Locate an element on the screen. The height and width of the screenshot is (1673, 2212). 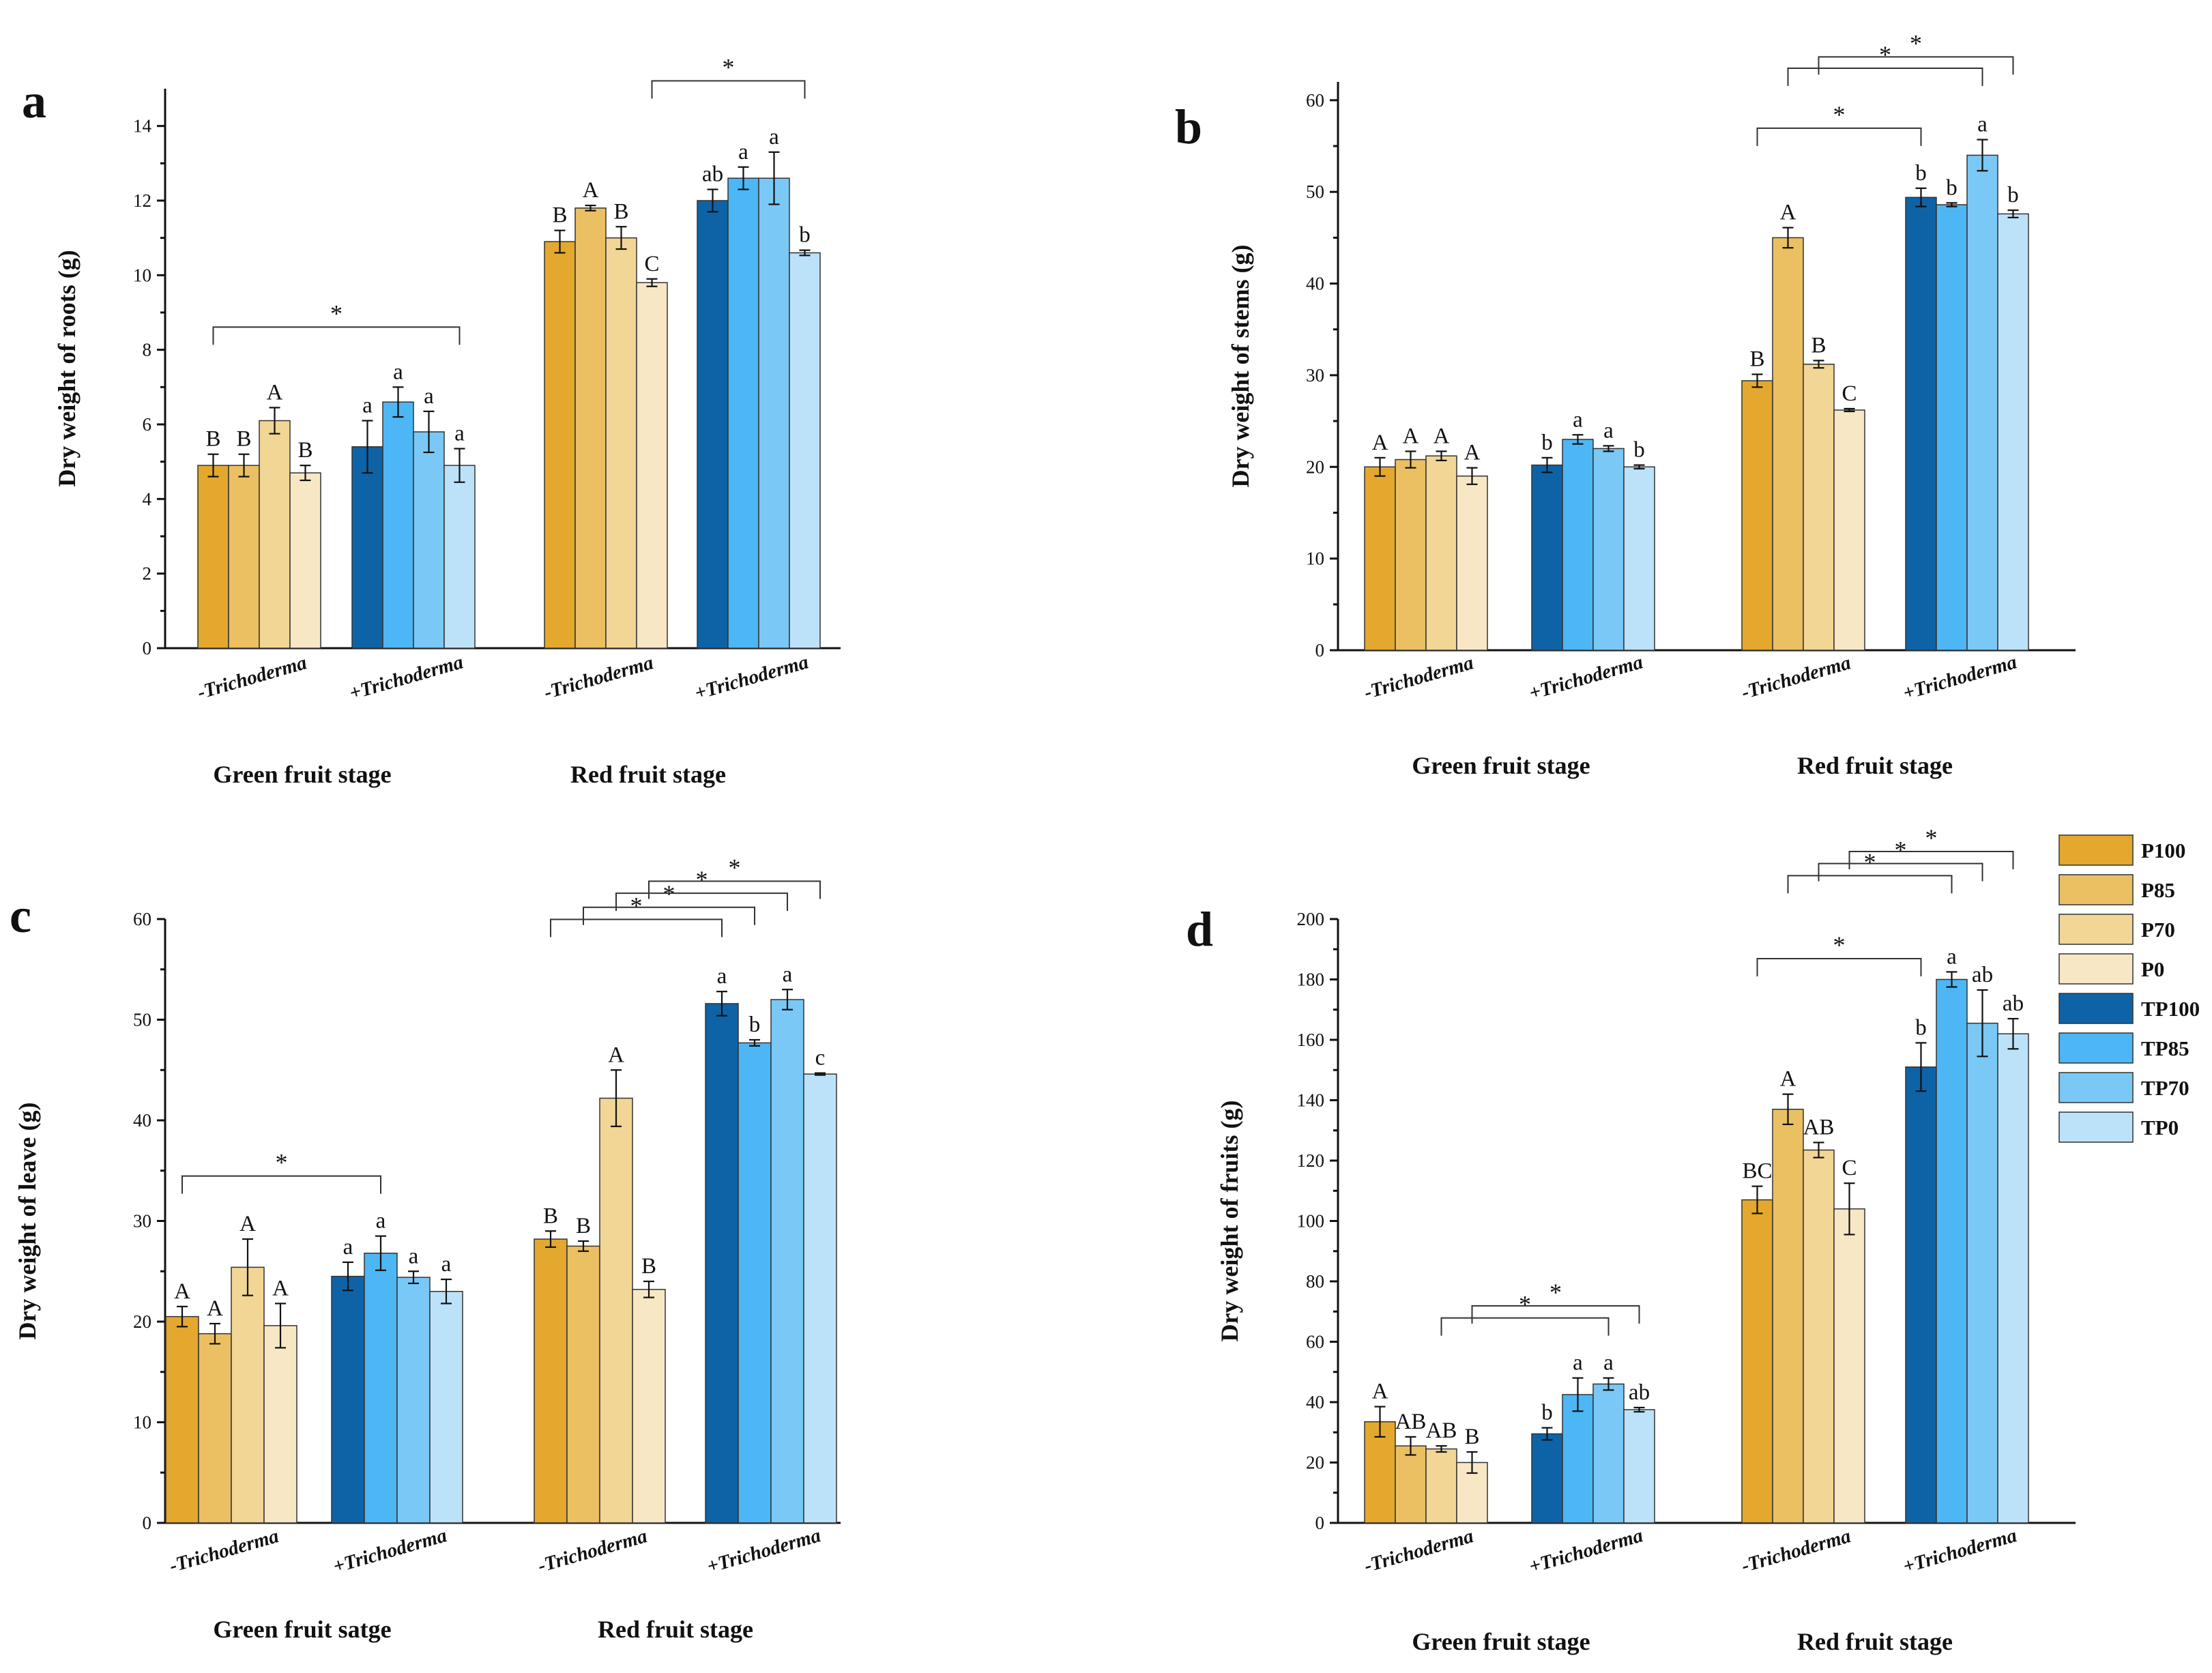
legend-label: TP85 is located at coordinates (2165, 1048).